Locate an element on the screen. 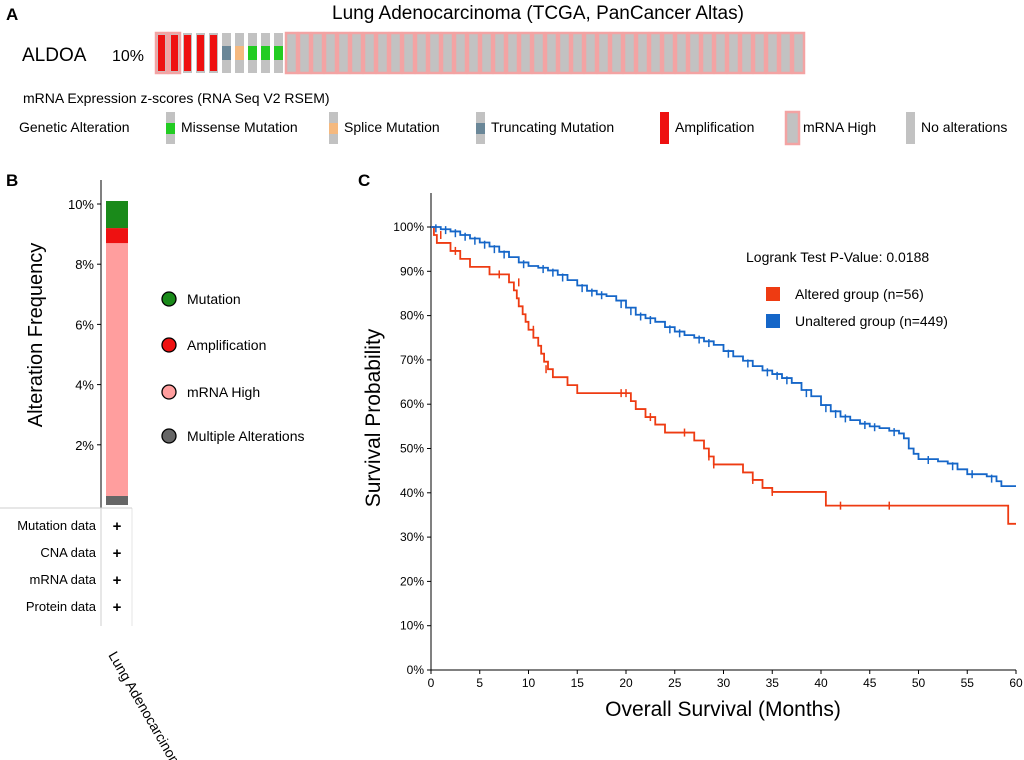 This screenshot has height=760, width=1024. c-x-tick-label: 60 is located at coordinates (1016, 683).